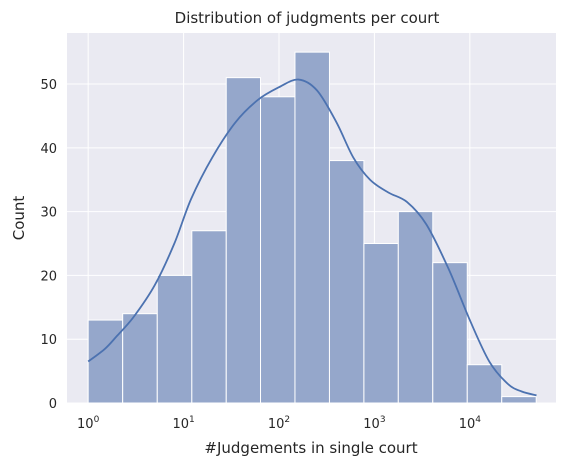  What do you see at coordinates (307, 18) in the screenshot?
I see `chart-title: Distribution of judgments per court` at bounding box center [307, 18].